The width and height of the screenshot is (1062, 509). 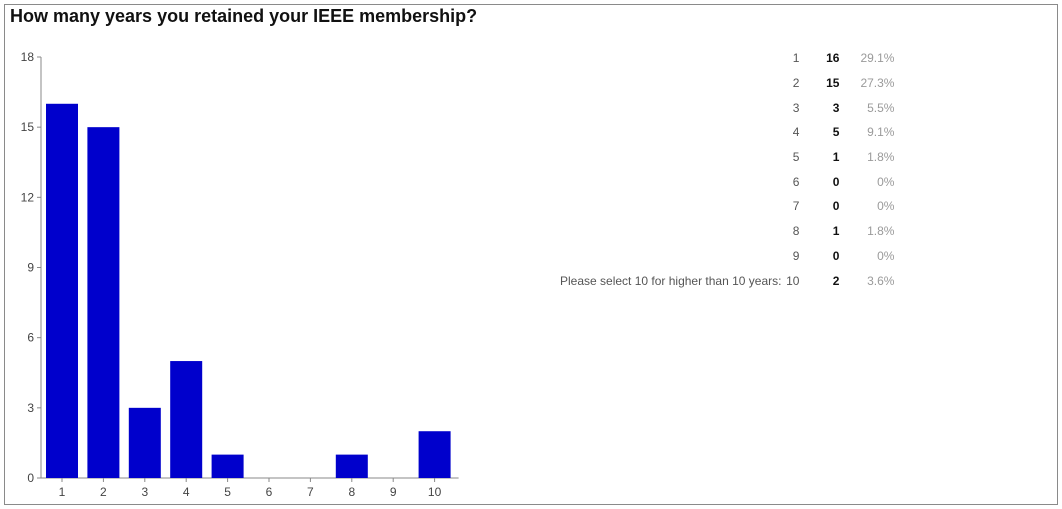 I want to click on y-tick-label: 9, so click(x=30, y=268).